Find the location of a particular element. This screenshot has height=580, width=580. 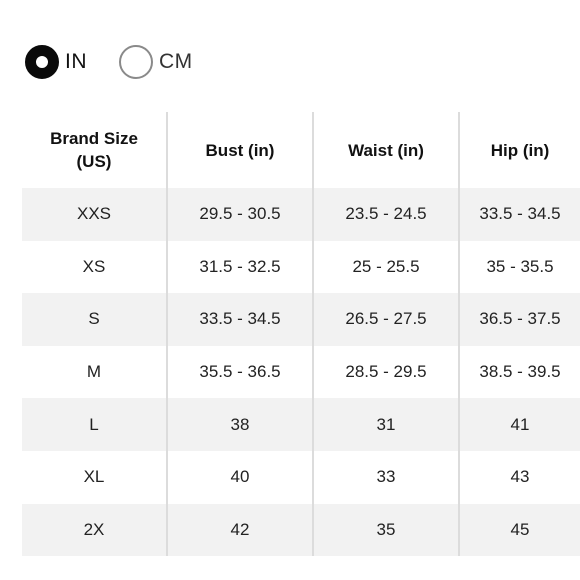

cell-bust: 38 is located at coordinates (239, 424).